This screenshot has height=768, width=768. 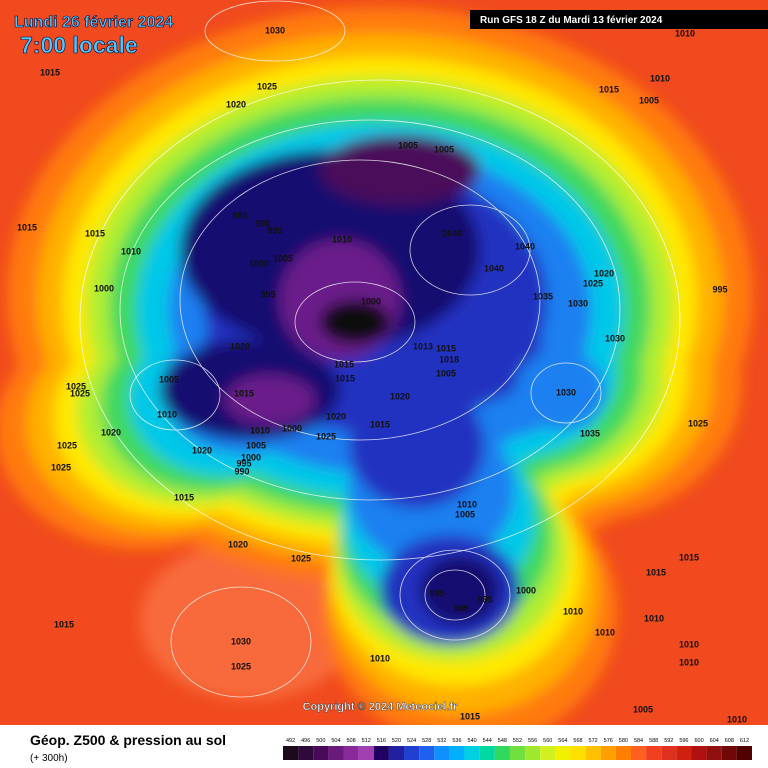 What do you see at coordinates (79, 45) in the screenshot?
I see `forecast-time: 7:00 locale` at bounding box center [79, 45].